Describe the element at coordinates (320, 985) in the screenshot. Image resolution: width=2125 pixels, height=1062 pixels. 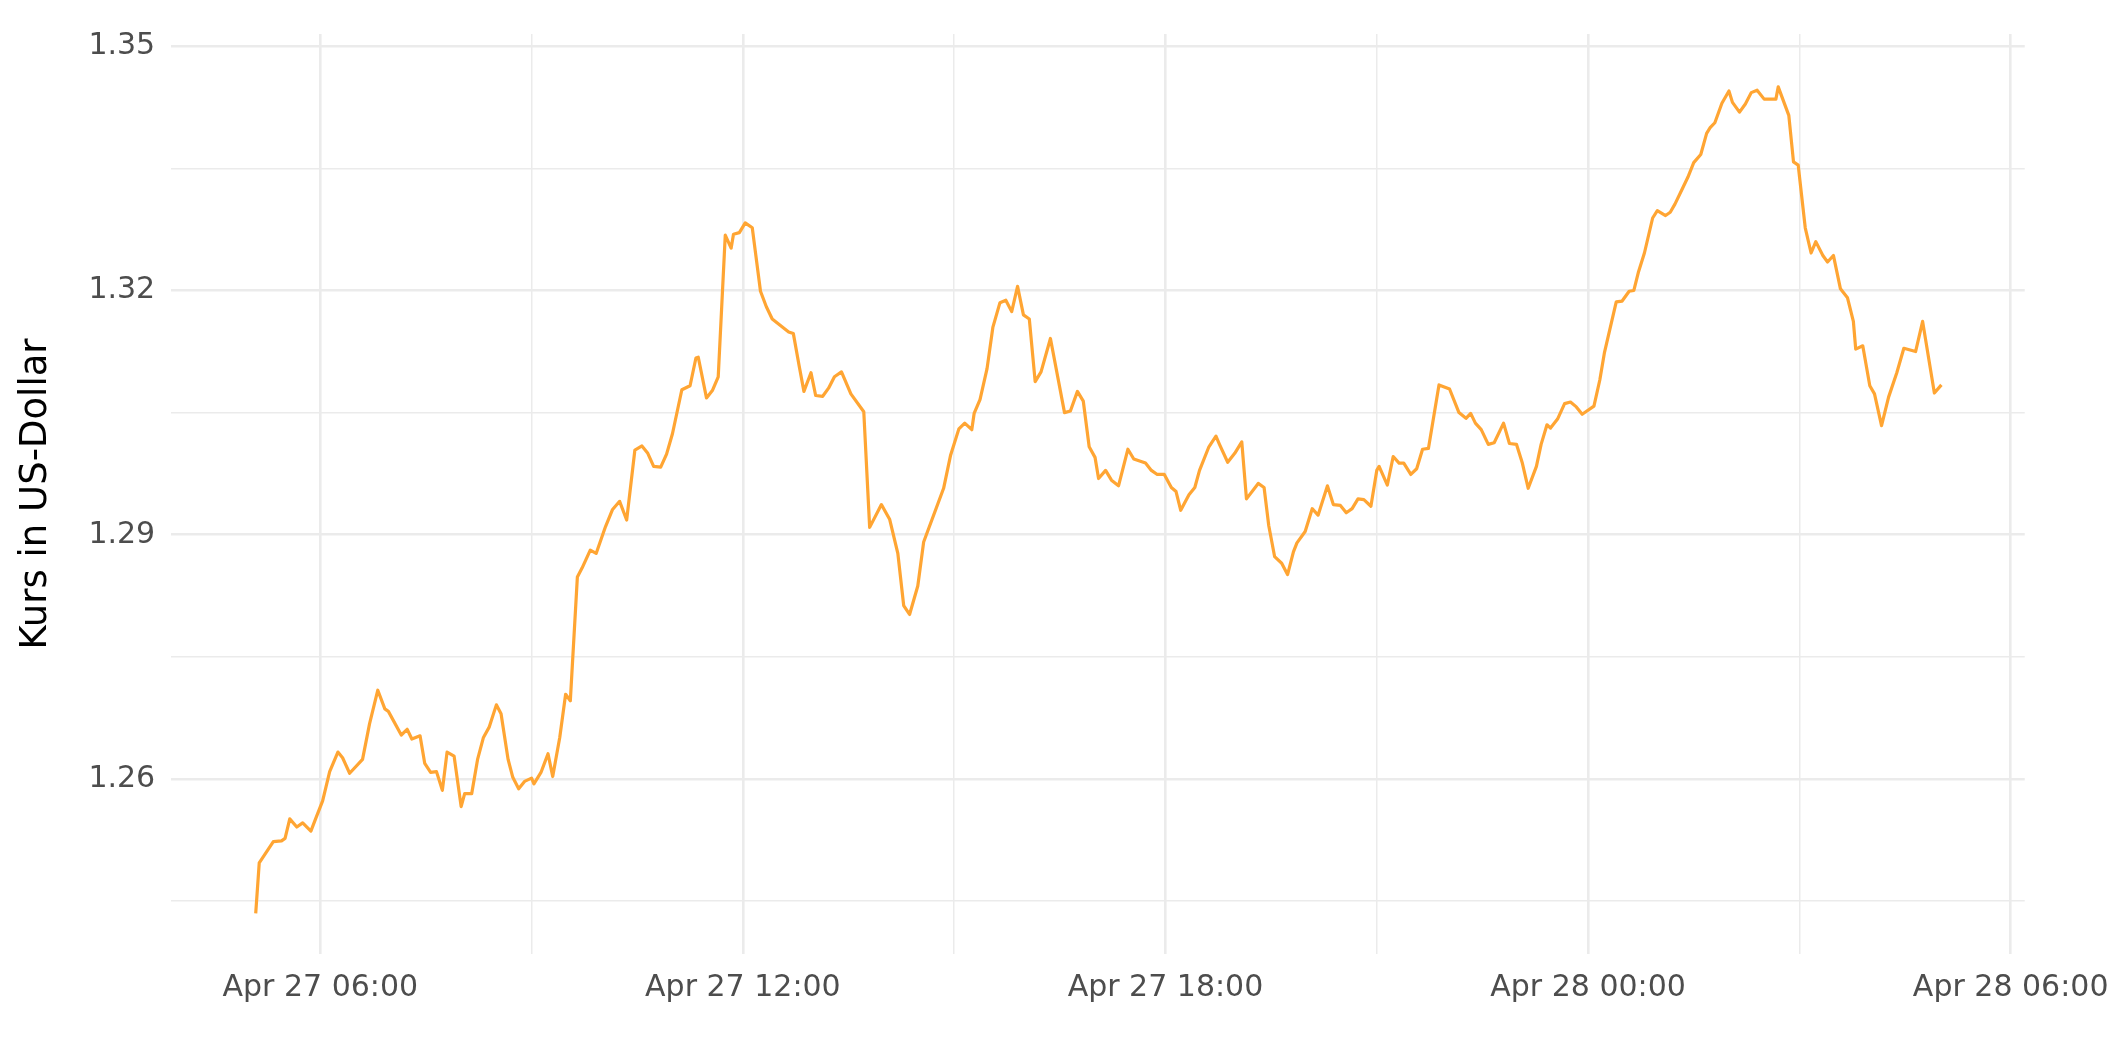
I see `x-tick-label: Apr 27 06:00` at that location.